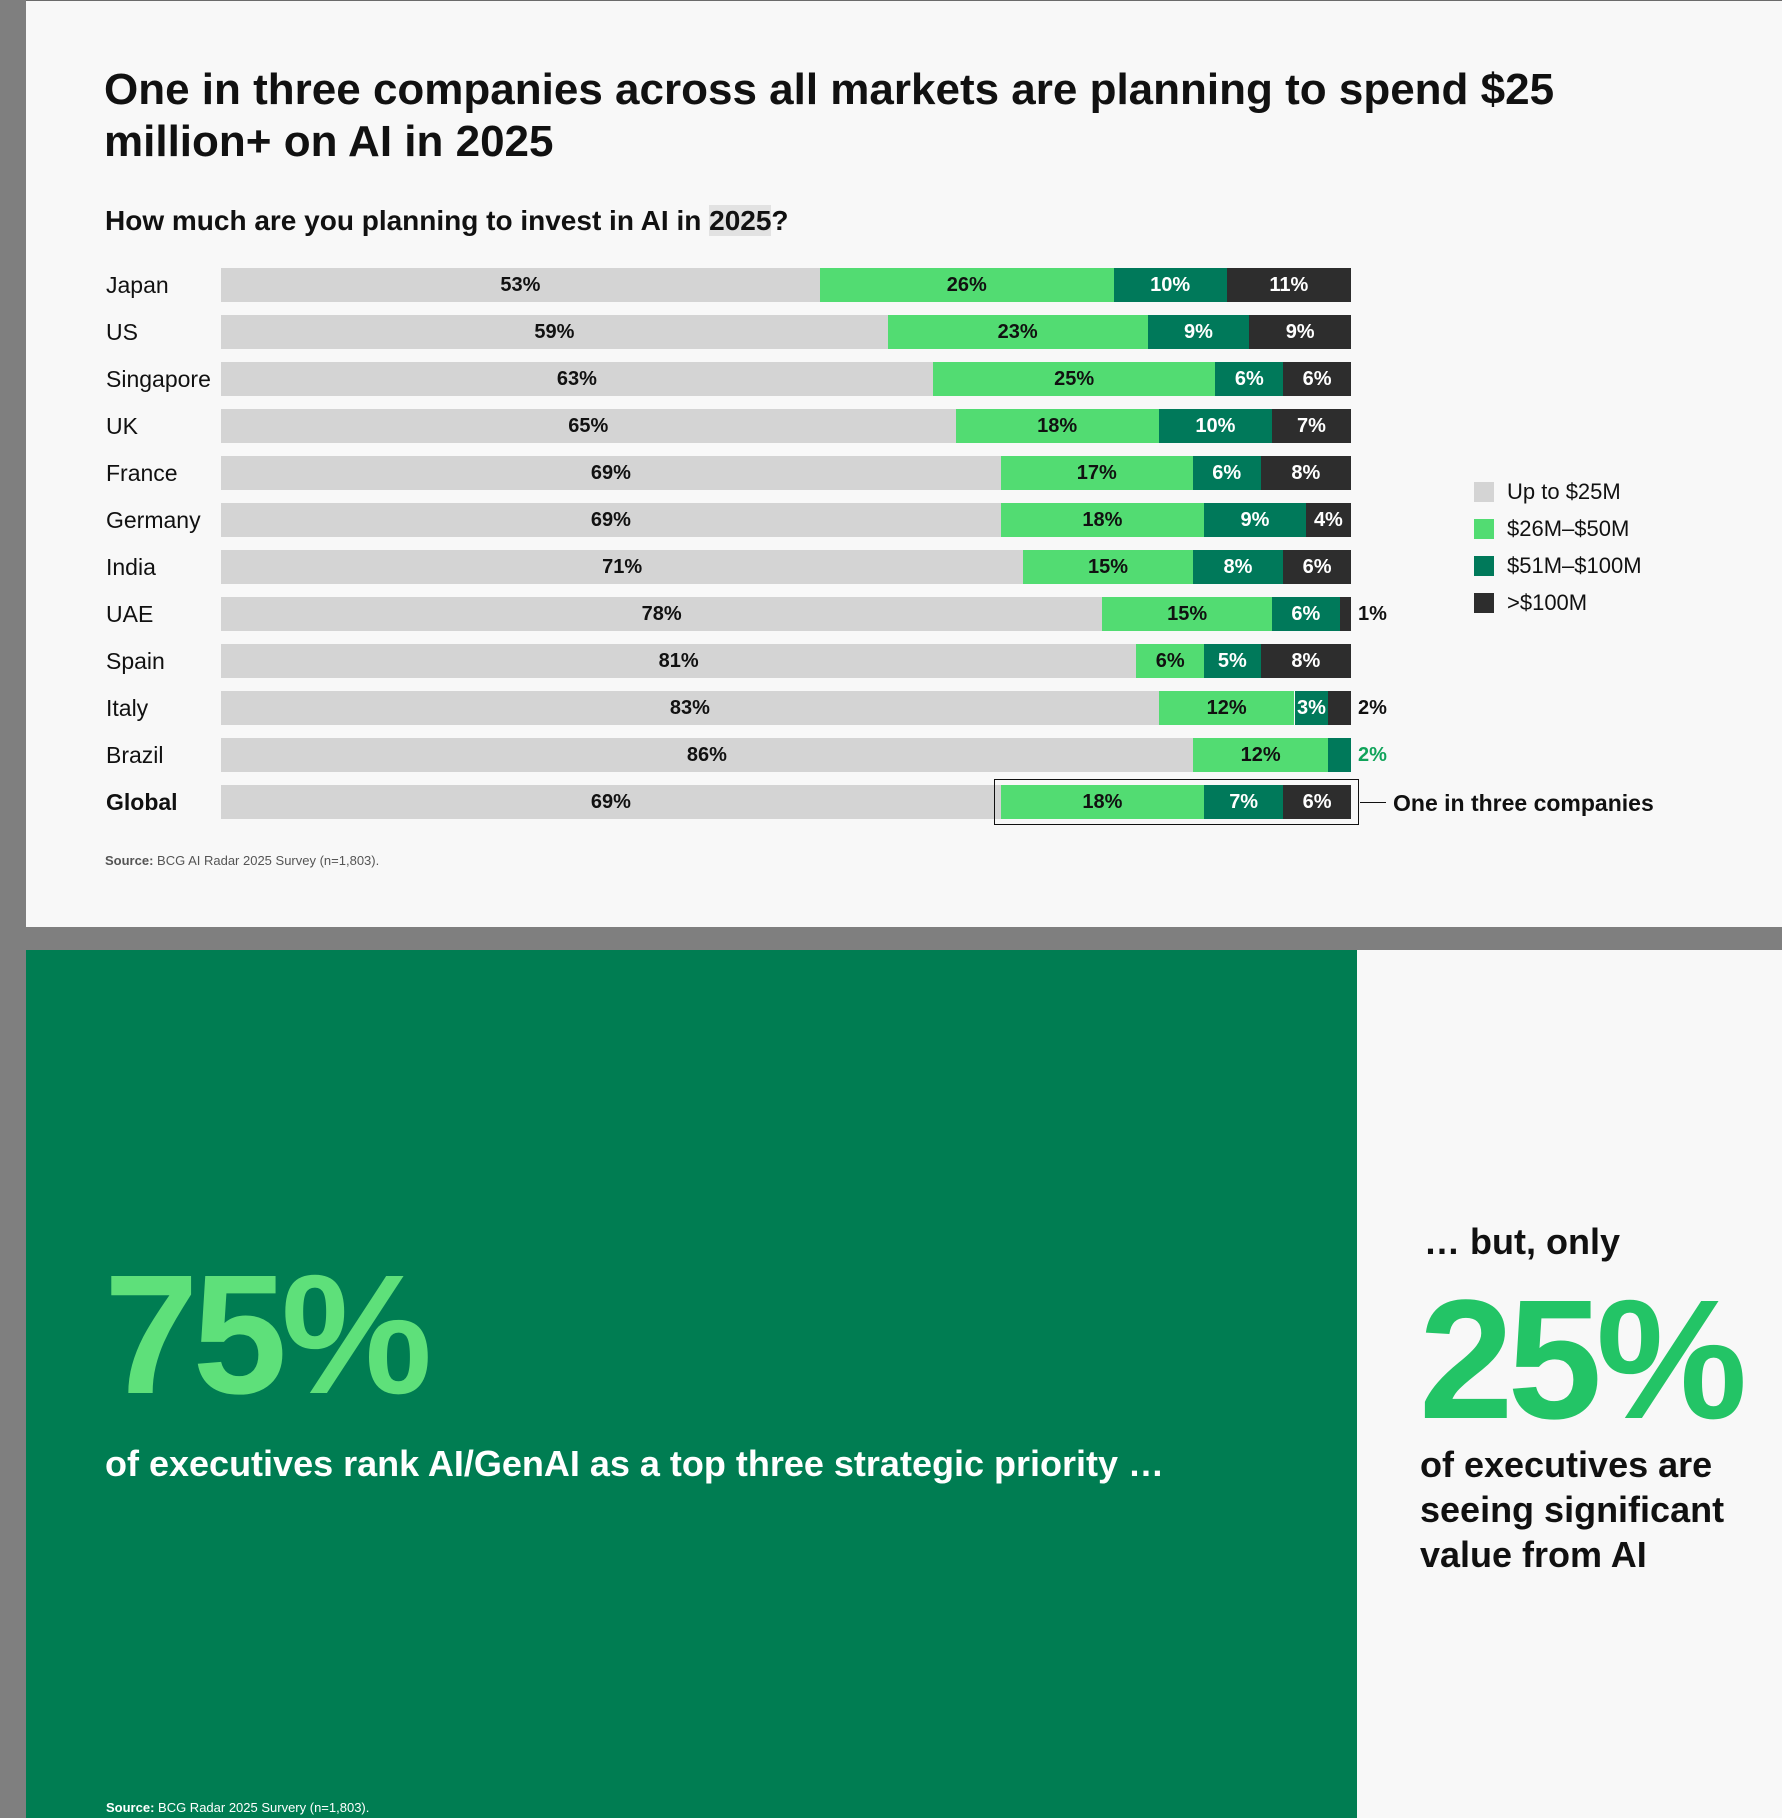 The width and height of the screenshot is (1782, 1818). What do you see at coordinates (135, 755) in the screenshot?
I see `row-label-brazil: Brazil` at bounding box center [135, 755].